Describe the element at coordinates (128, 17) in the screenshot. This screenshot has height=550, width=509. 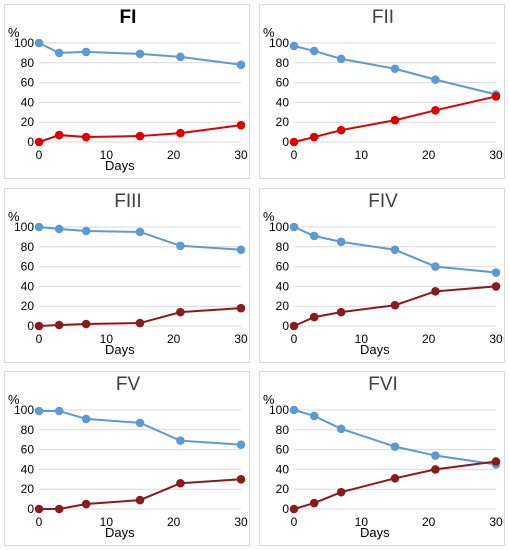
I see `chart-title: FI` at that location.